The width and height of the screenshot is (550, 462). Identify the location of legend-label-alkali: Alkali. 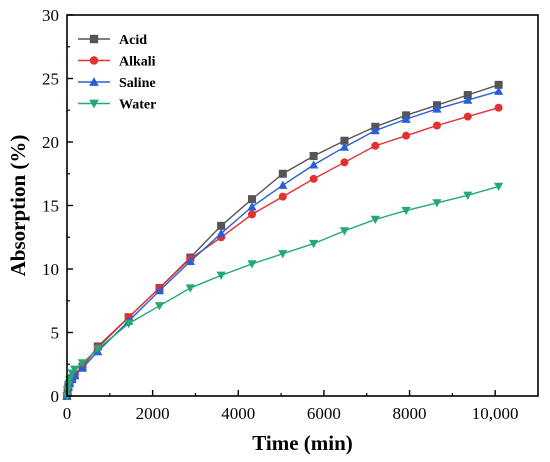
(137, 62).